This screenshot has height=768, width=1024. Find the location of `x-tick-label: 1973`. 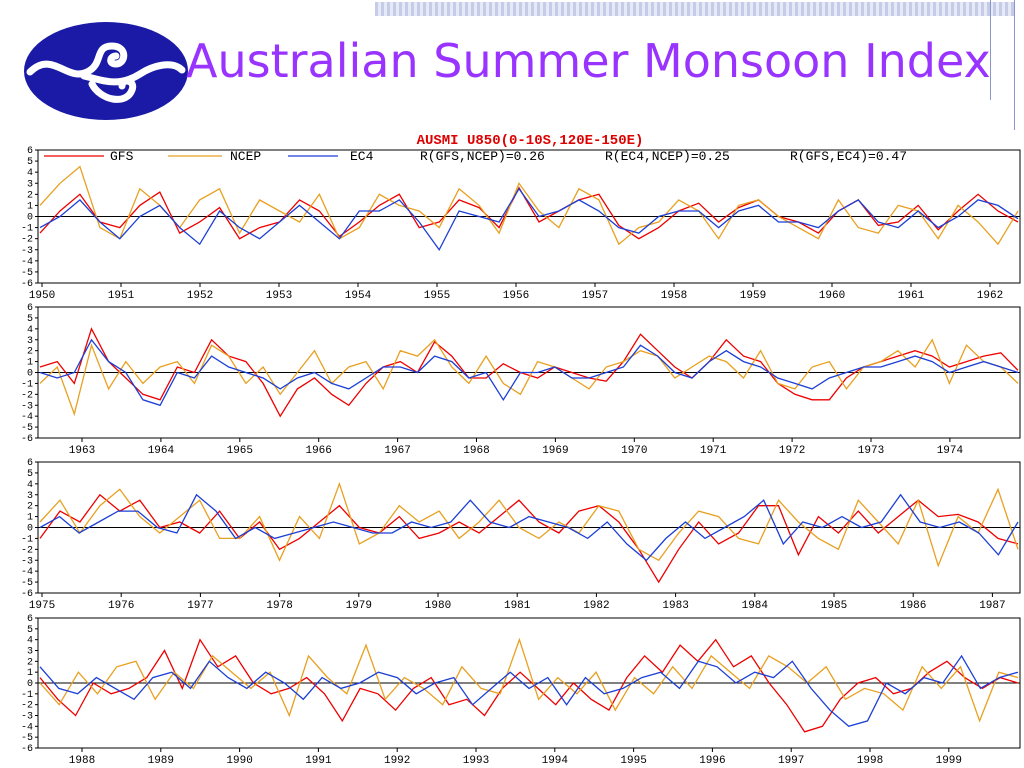

x-tick-label: 1973 is located at coordinates (871, 451).